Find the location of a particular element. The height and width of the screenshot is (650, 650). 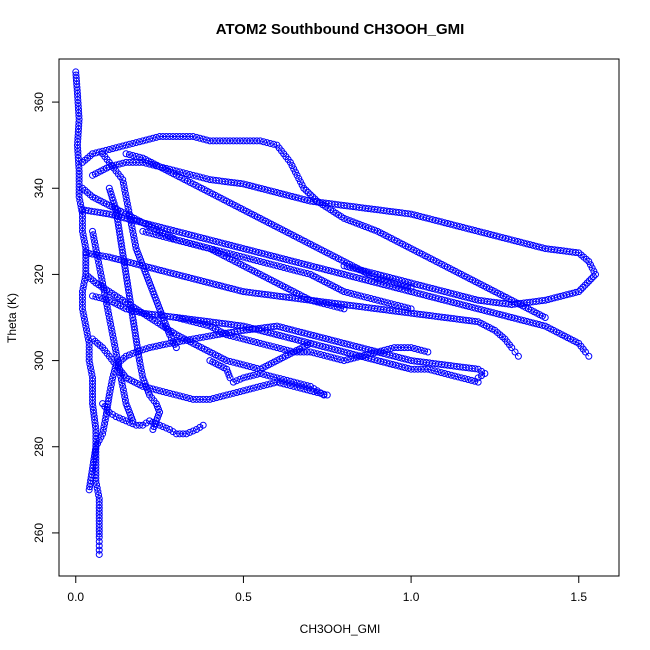

x-tick-label: 0.0 is located at coordinates (75, 597).